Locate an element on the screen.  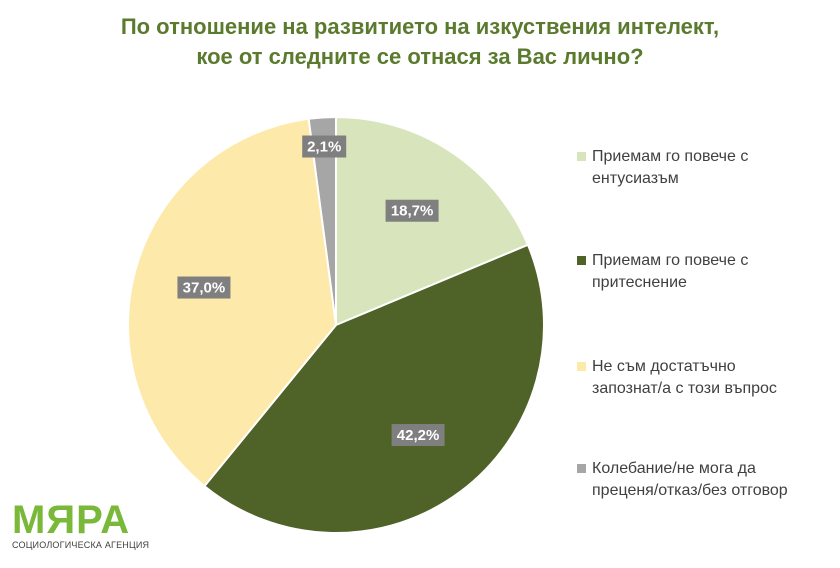
legend-label-enthusiasm-line-2: ентусиазъм is located at coordinates (635, 178).